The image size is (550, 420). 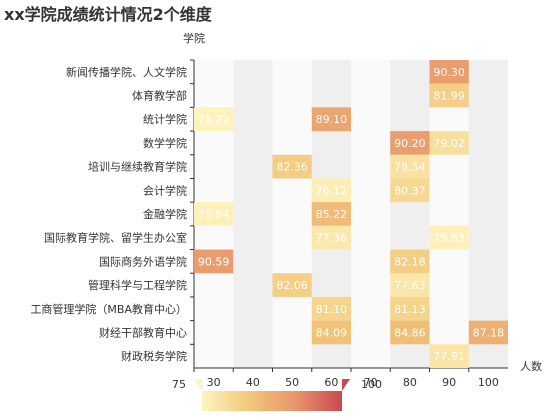 I want to click on y-tick-label: 工商管理学院（MBA教育中心）, so click(x=108, y=309).